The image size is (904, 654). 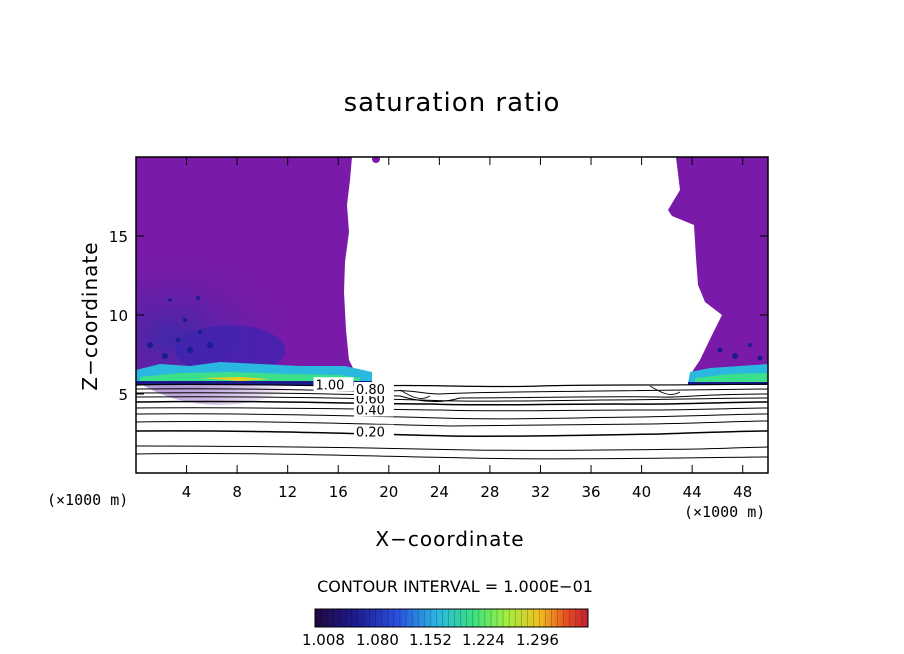 I want to click on y-axis-label: Z−coordinate, so click(x=90, y=316).